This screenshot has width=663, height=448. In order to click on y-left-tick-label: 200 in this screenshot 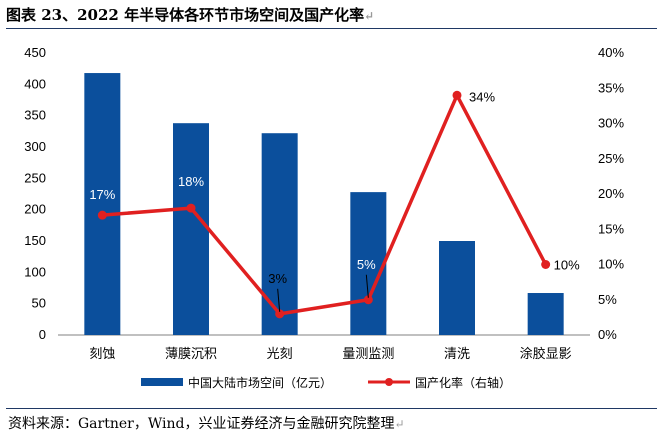, I will do `click(35, 209)`.